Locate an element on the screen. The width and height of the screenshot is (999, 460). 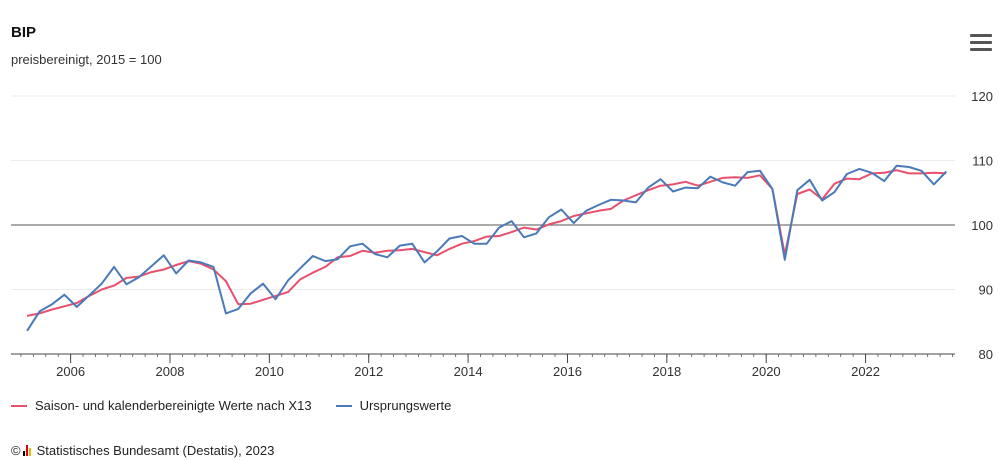
x-tick-label: 2022 is located at coordinates (865, 371).